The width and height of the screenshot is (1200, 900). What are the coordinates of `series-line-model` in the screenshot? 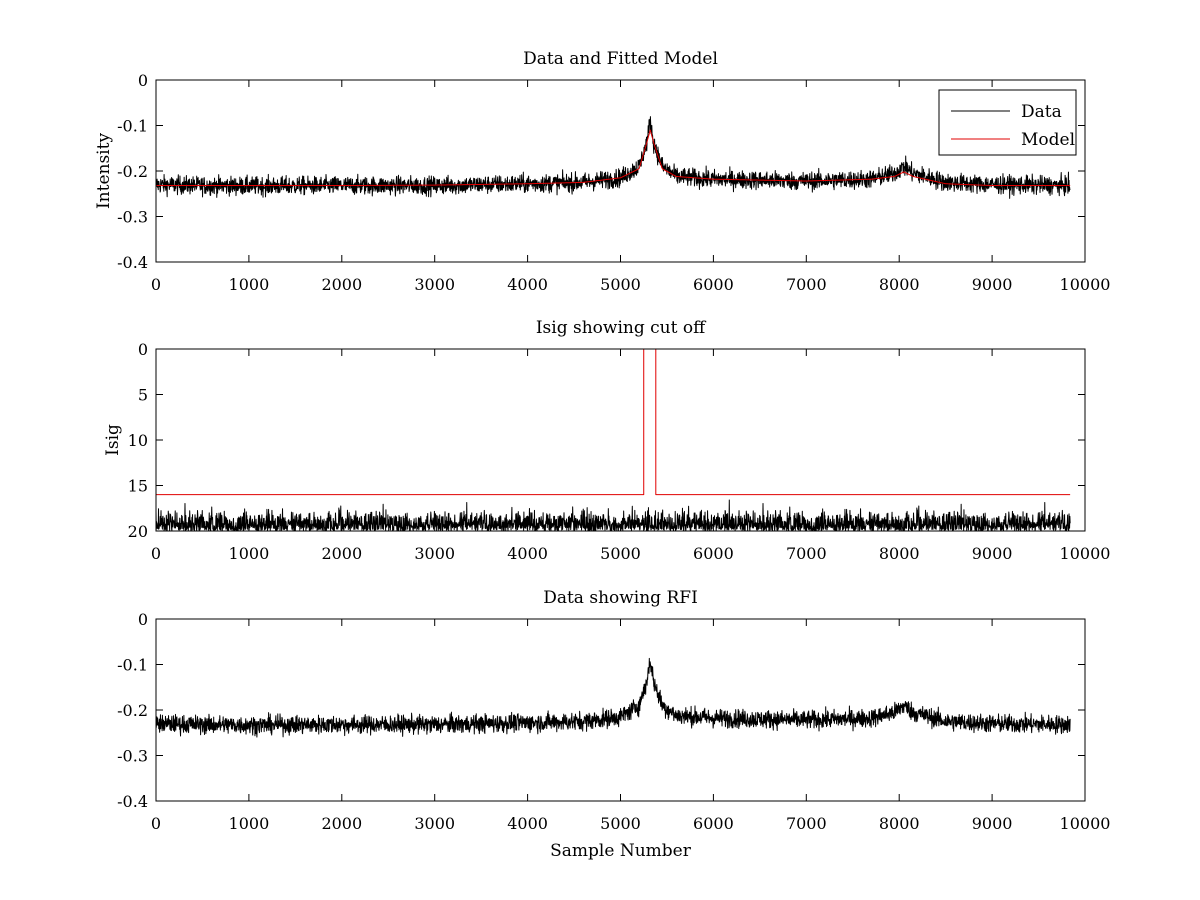 It's located at (613, 158).